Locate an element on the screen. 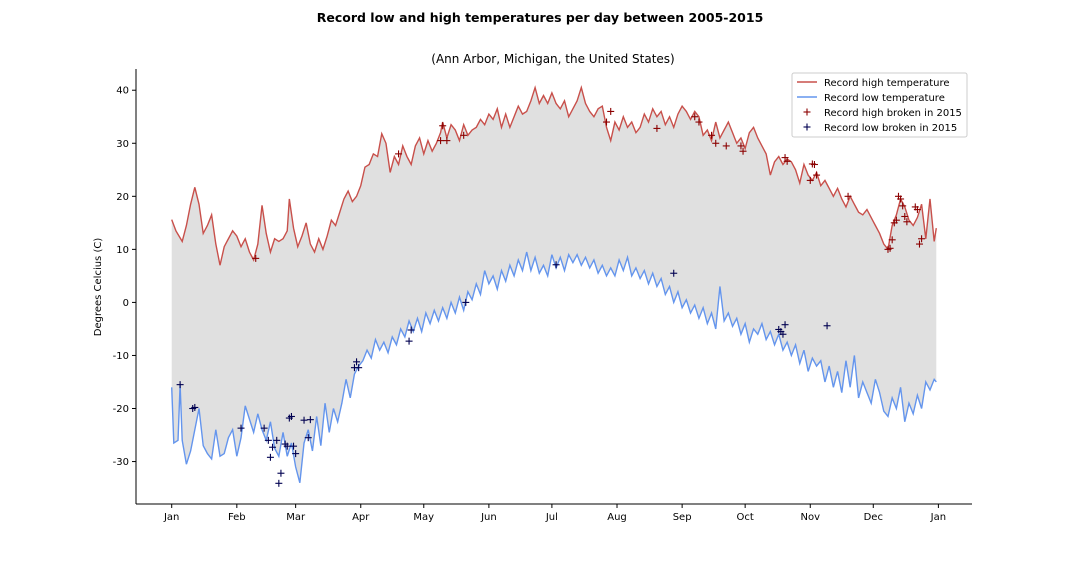 The image size is (1080, 576). y-ticks: -30 -20 -10 0 10 20 30 40 is located at coordinates (124, 277).